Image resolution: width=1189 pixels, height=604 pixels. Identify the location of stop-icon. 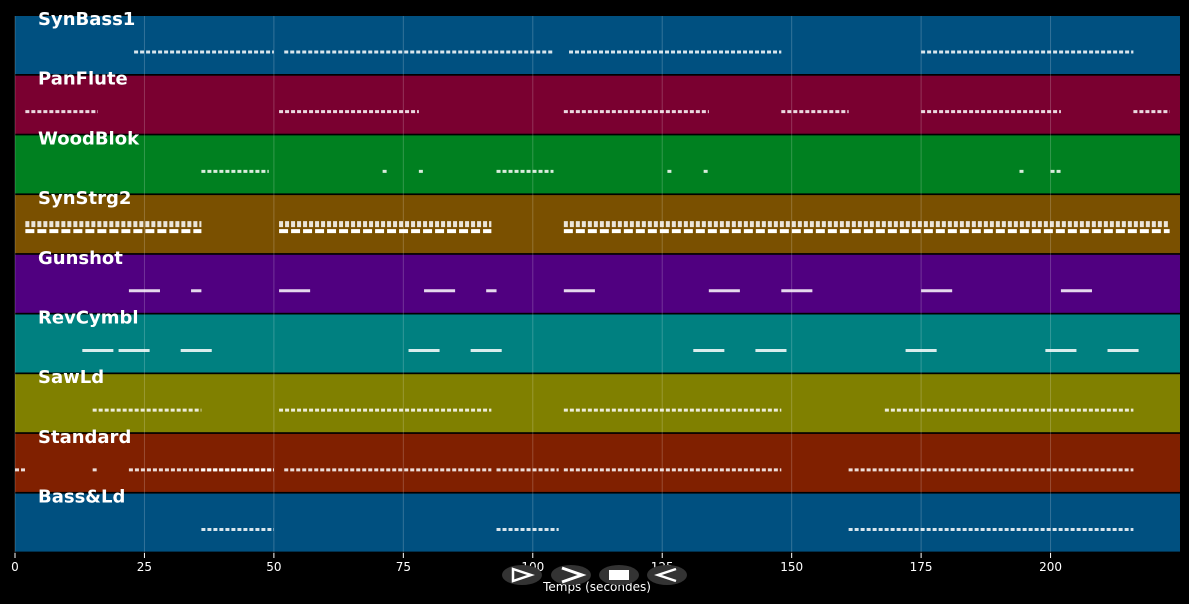
(619, 575).